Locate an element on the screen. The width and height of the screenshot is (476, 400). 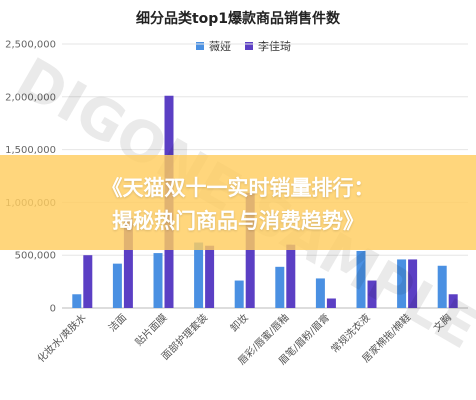
legend-item-series-0: 薇娅 is located at coordinates (213, 46).